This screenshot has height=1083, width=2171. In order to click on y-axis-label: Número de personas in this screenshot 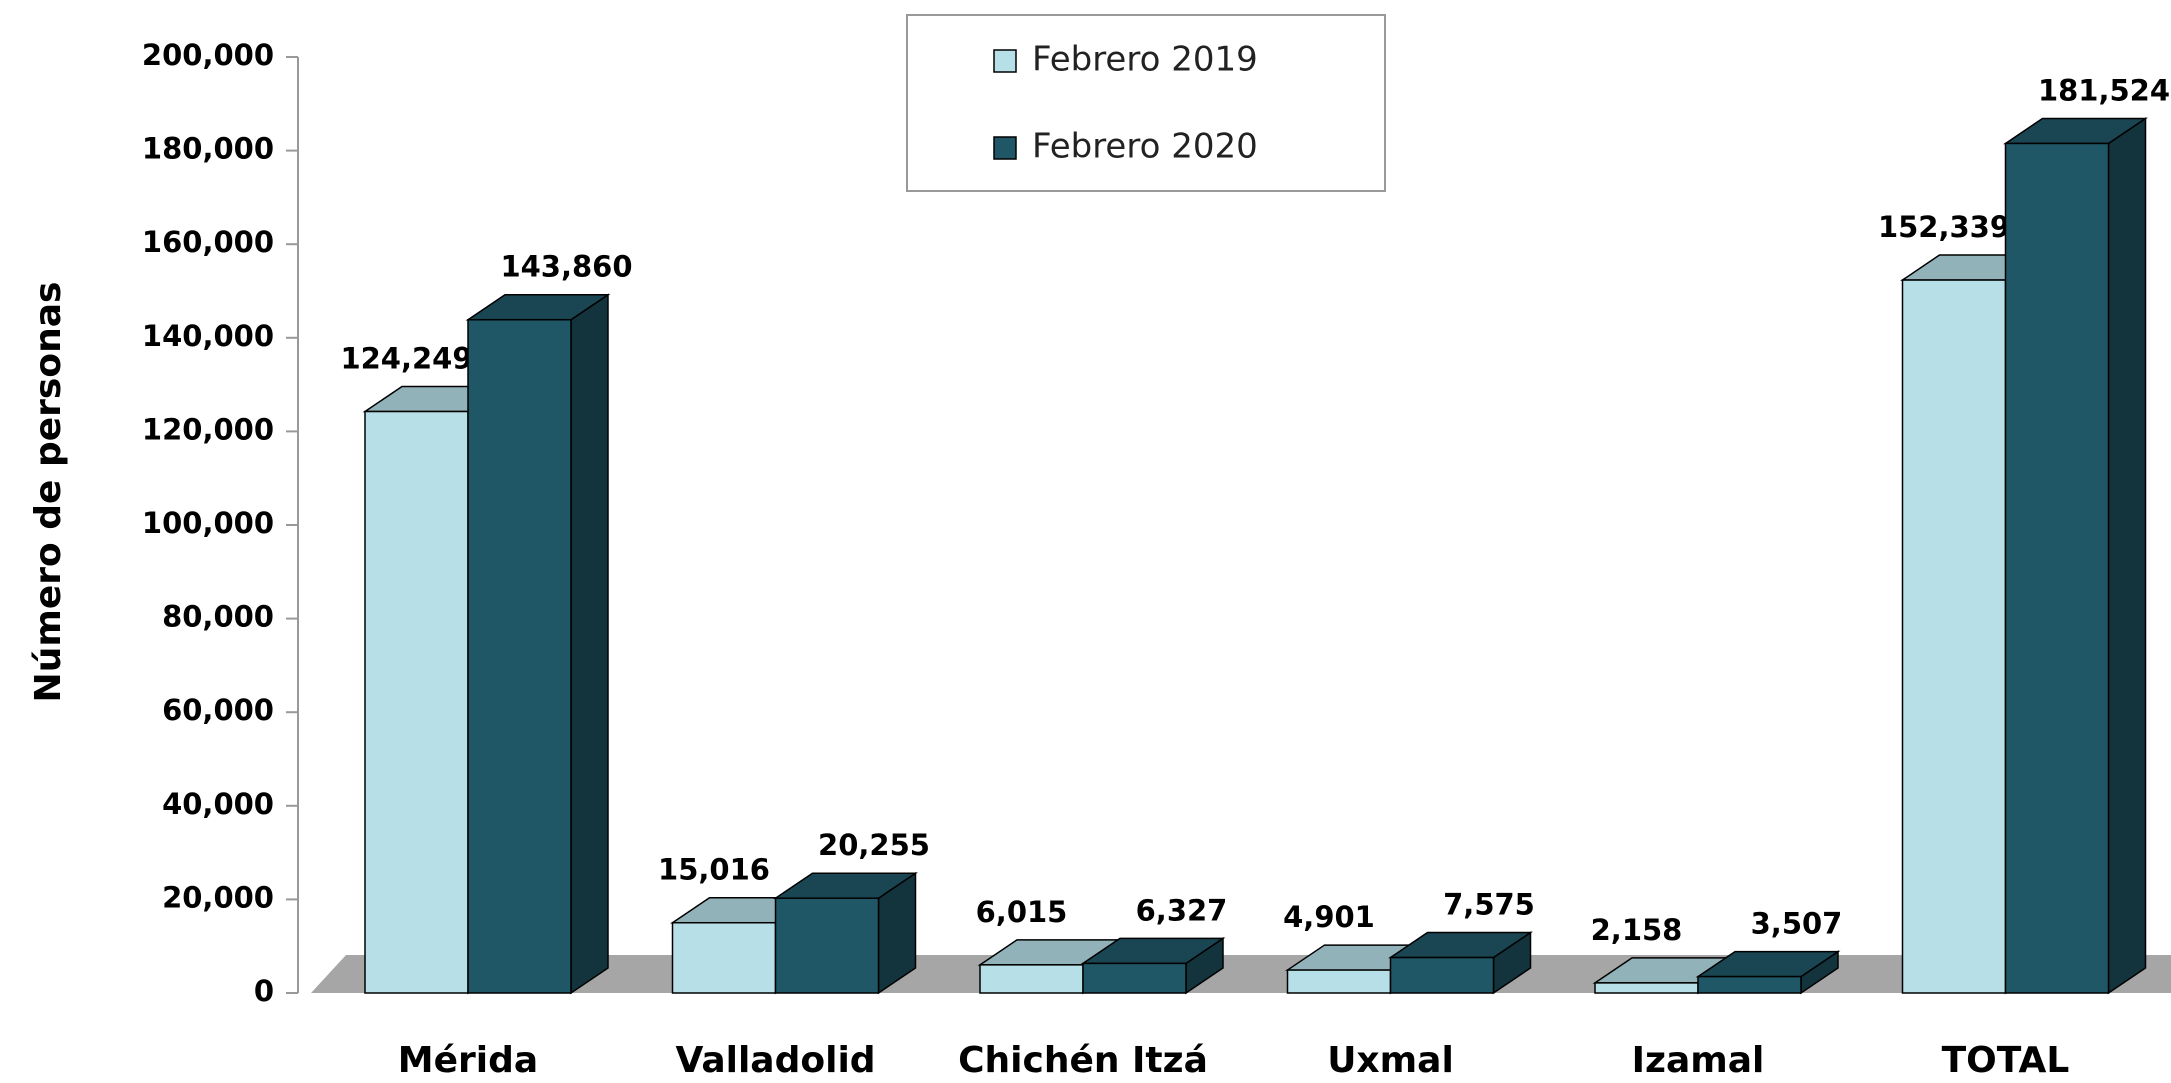, I will do `click(48, 492)`.